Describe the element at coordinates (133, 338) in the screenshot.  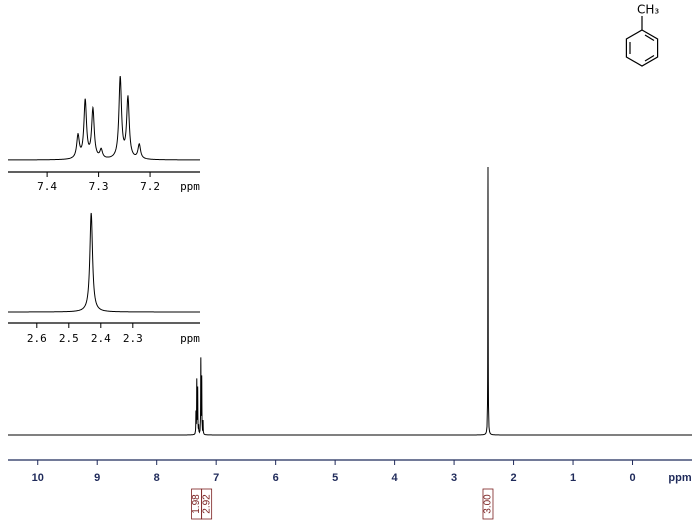
I see `x-tick-label: 2.3` at that location.